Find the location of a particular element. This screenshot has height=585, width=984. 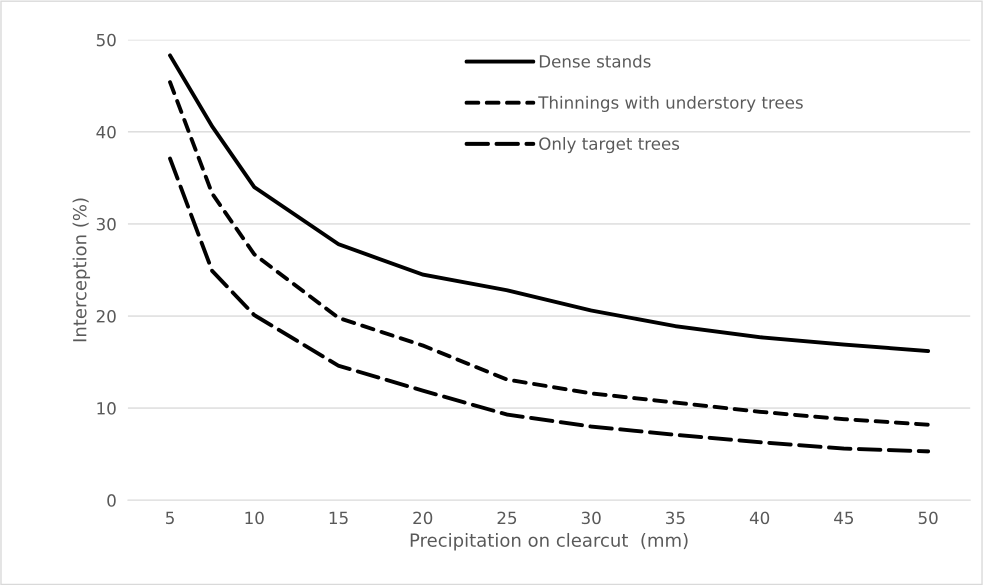

x-axis-title: Precipitation on clearcut (mm) is located at coordinates (549, 541).